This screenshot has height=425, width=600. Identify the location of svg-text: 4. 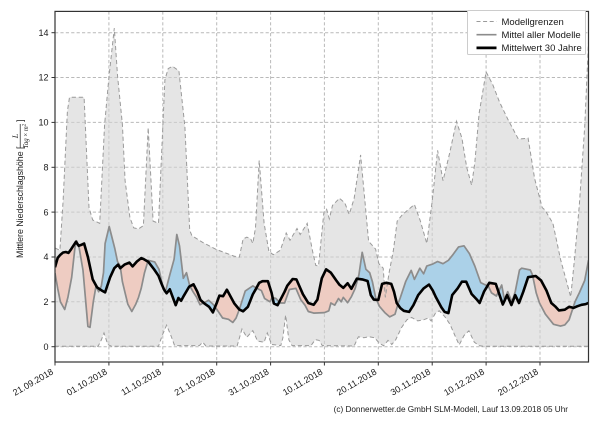
(45, 257).